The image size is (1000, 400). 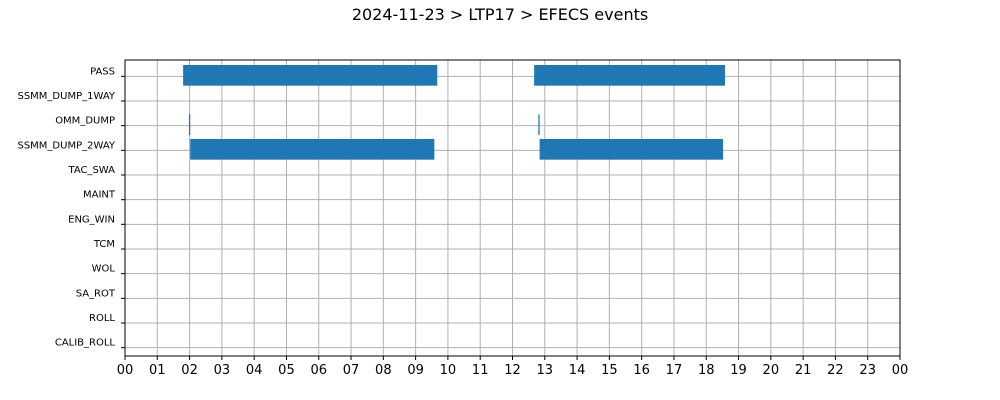 What do you see at coordinates (222, 370) in the screenshot?
I see `x-tick-label: 03` at bounding box center [222, 370].